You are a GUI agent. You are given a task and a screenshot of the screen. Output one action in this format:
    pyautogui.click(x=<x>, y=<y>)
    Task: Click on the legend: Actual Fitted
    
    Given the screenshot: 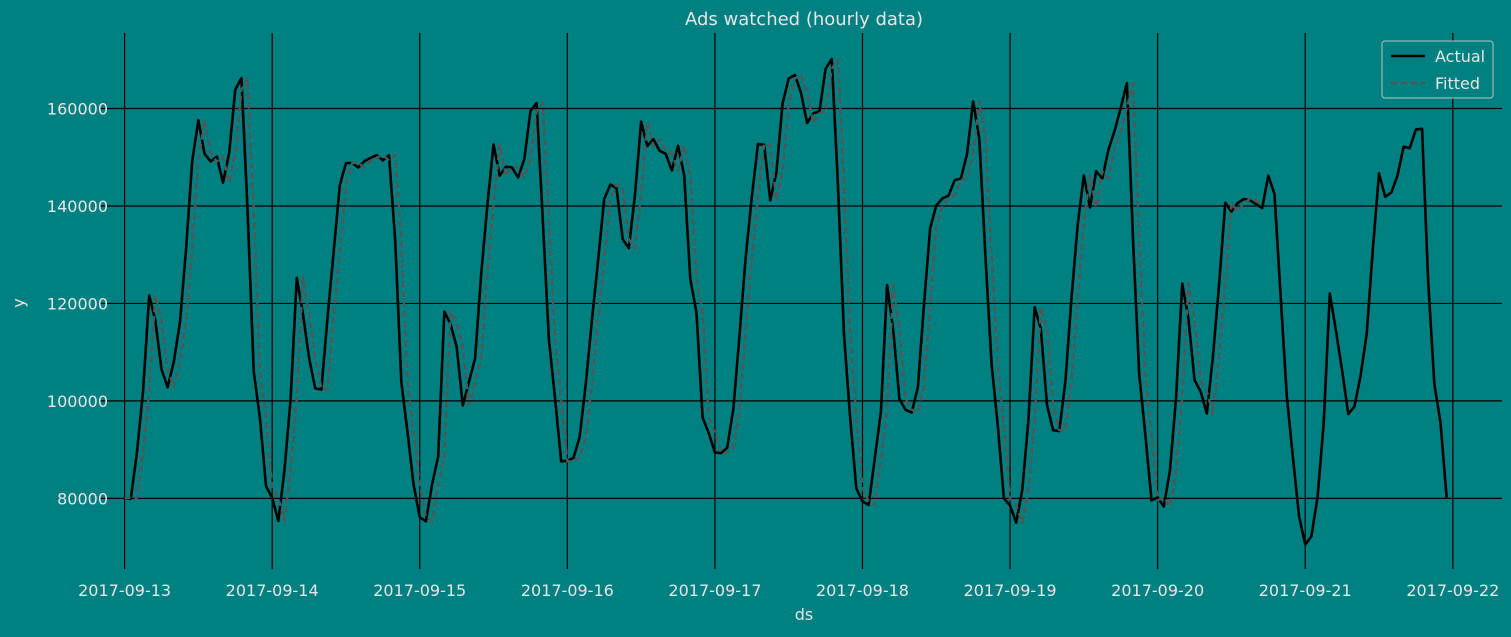 What is the action you would take?
    pyautogui.click(x=1437, y=69)
    